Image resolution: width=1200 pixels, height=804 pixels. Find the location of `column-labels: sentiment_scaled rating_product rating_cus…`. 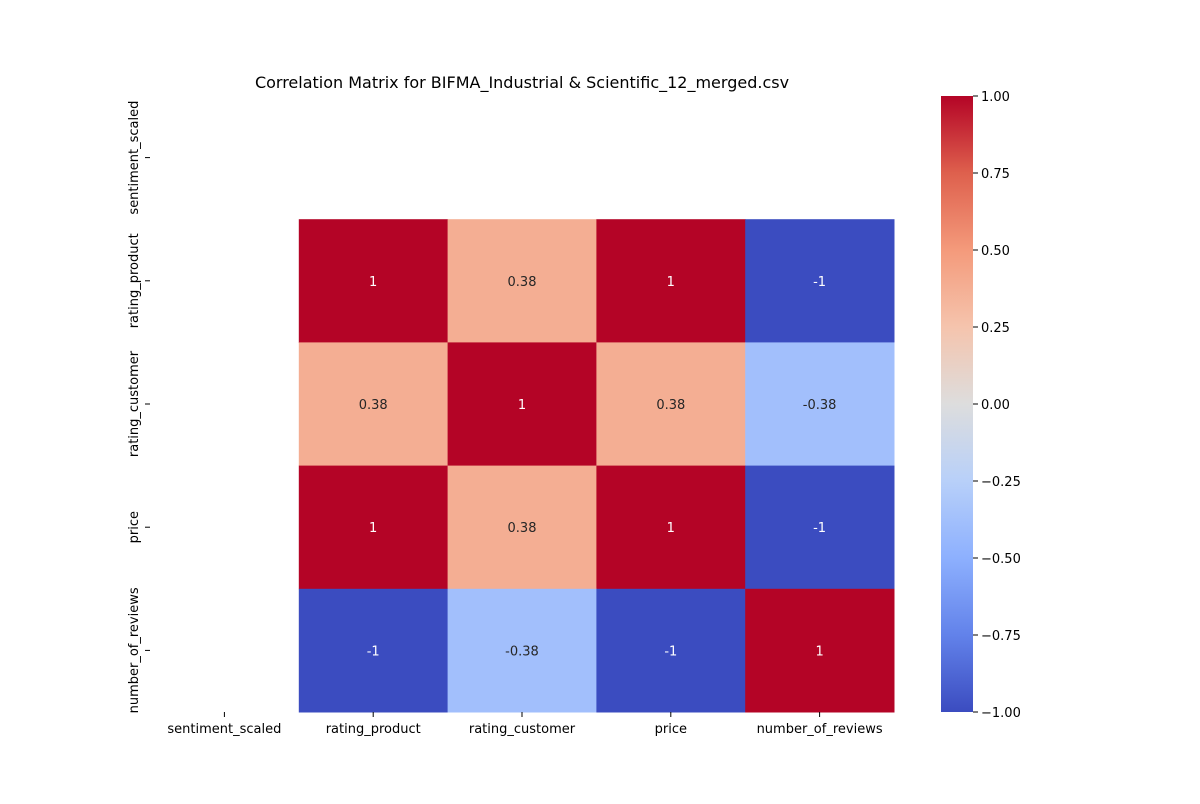

column-labels: sentiment_scaled rating_product rating_cus… is located at coordinates (525, 724).